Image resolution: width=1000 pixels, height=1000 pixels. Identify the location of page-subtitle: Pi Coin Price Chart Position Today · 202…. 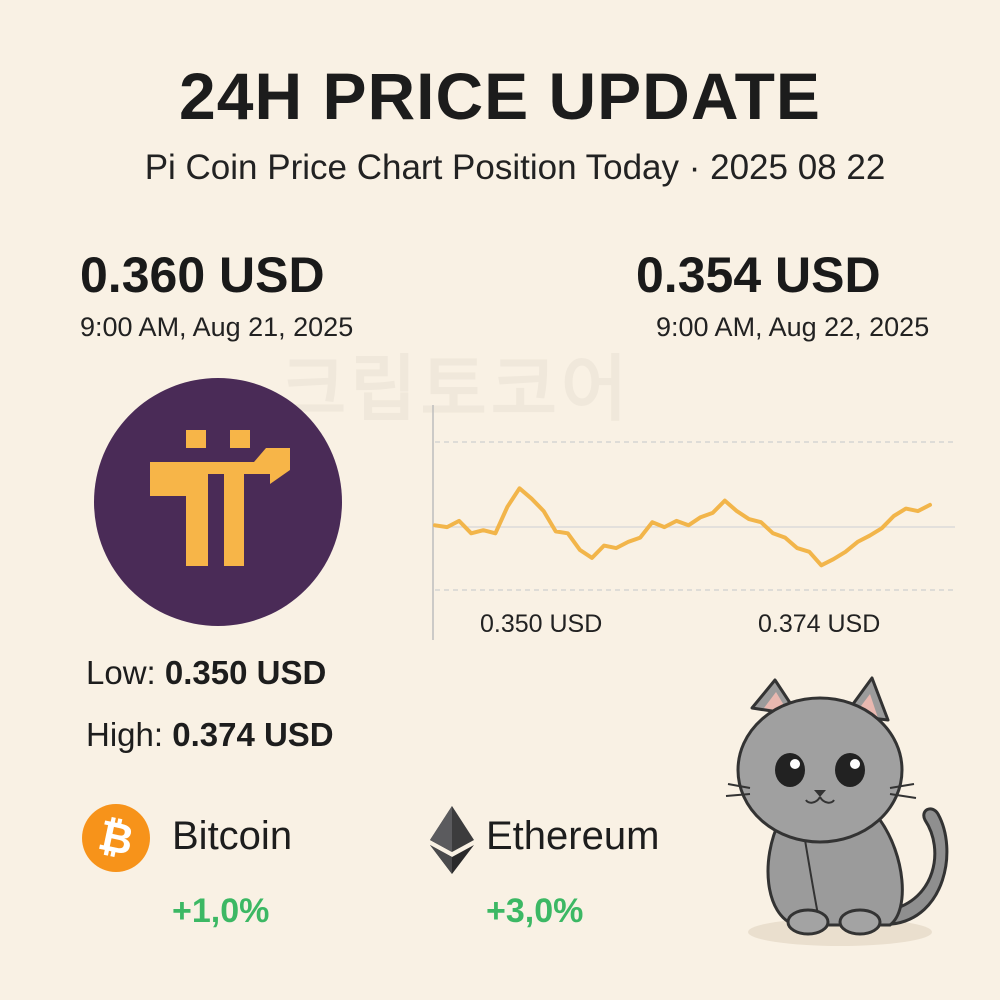
(515, 167).